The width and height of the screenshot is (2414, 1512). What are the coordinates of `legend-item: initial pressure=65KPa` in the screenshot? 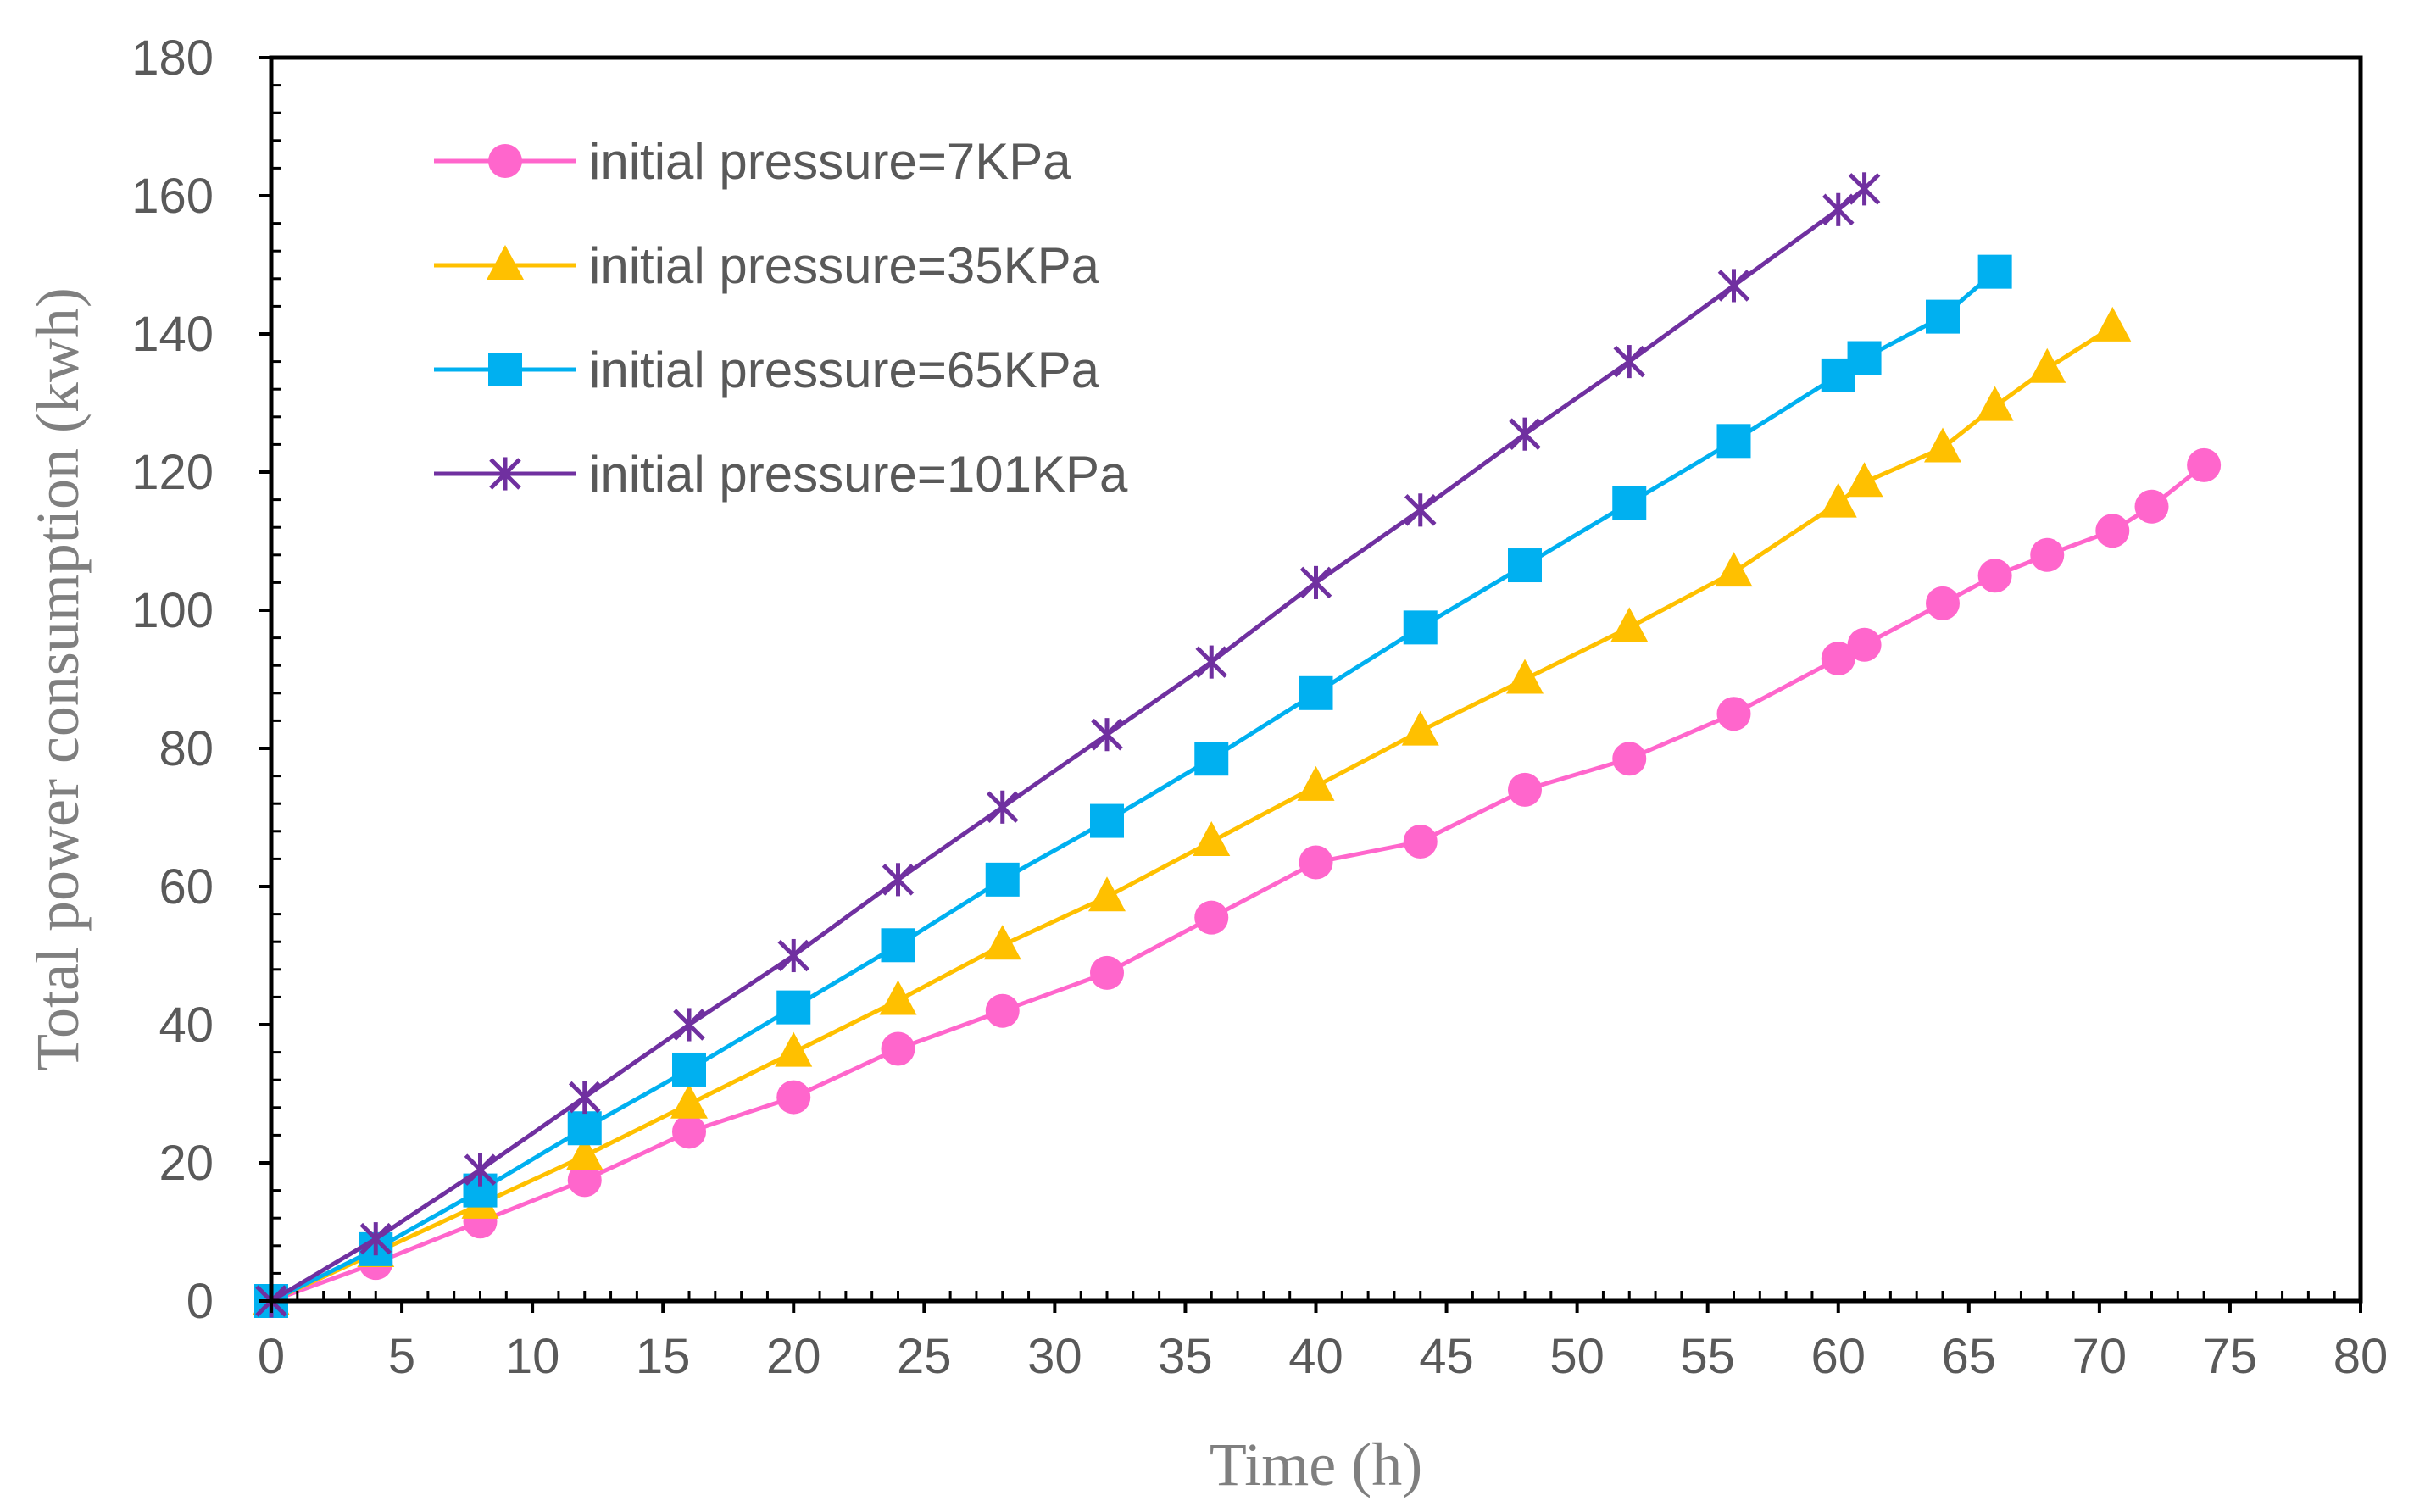 It's located at (767, 370).